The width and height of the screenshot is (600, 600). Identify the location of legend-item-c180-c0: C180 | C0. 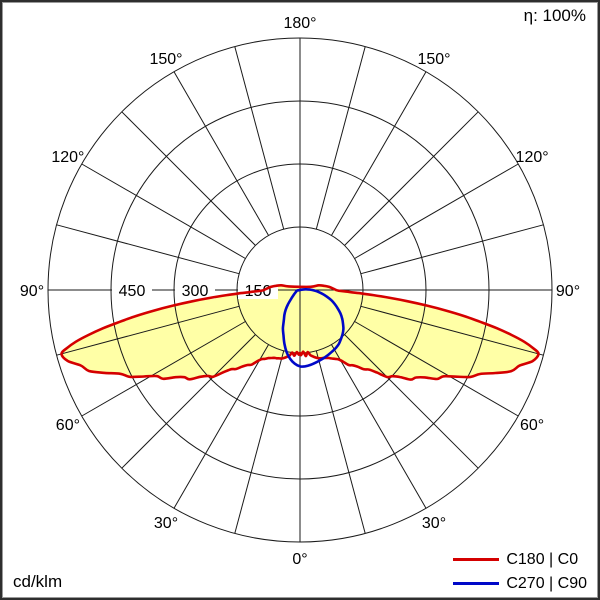
(520, 559).